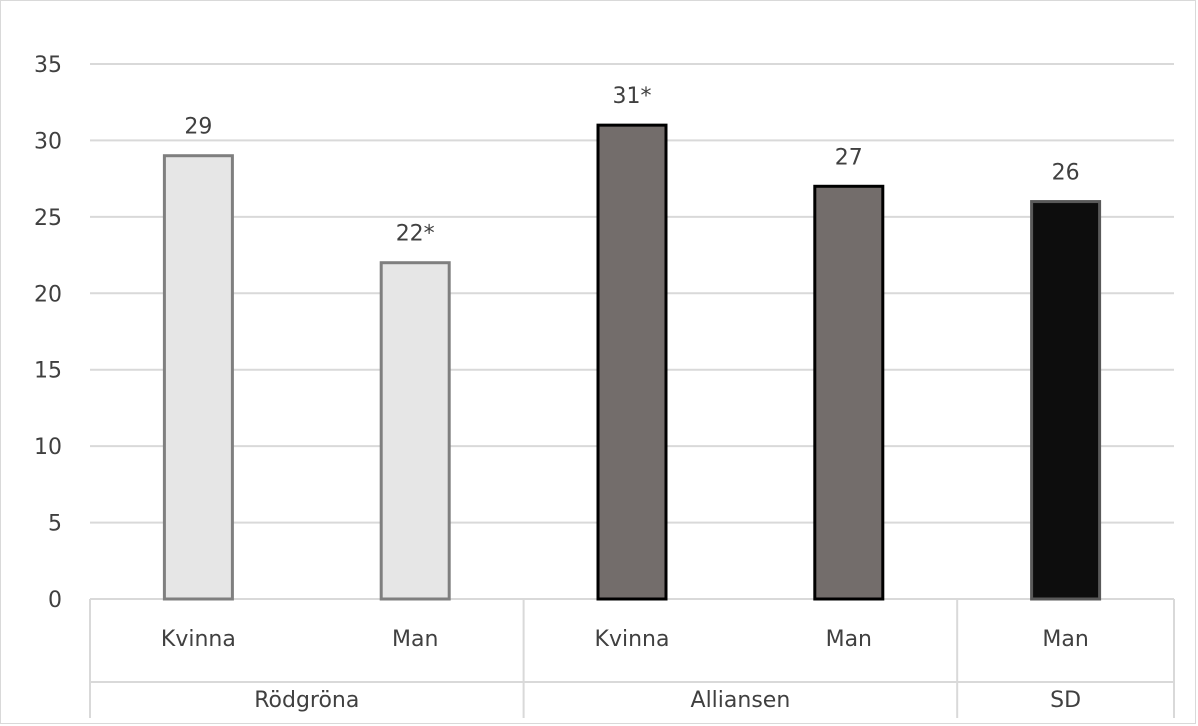 This screenshot has width=1198, height=726. I want to click on data-label: 26, so click(1066, 173).